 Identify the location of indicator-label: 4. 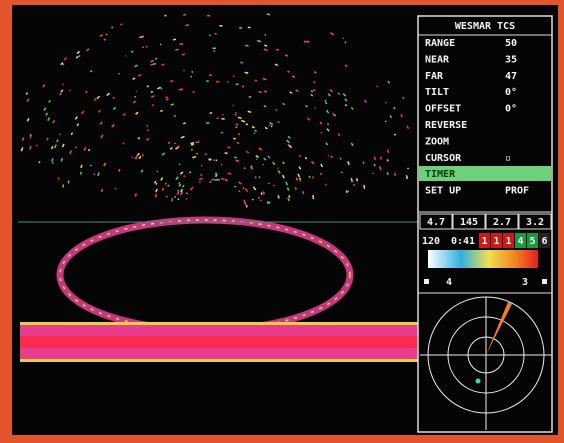
(520, 241).